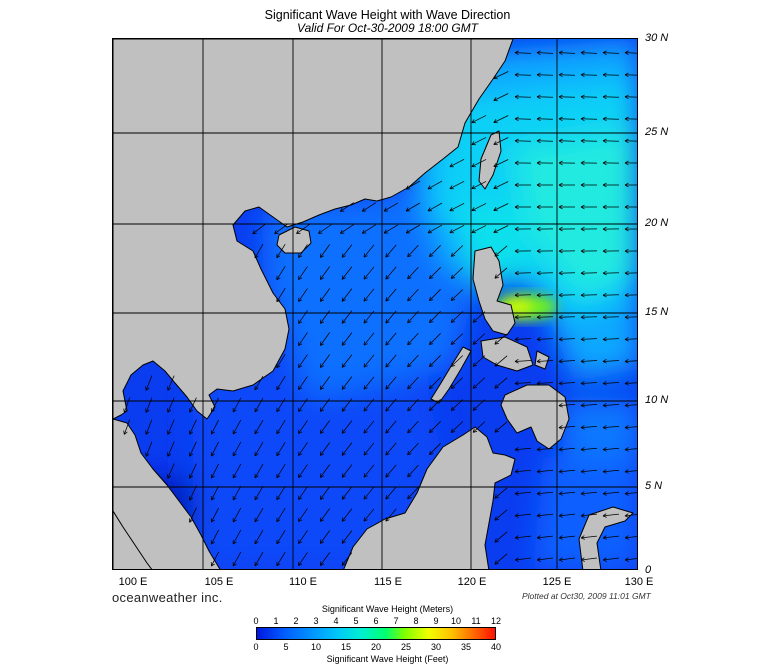  What do you see at coordinates (376, 621) in the screenshot?
I see `colorbar-meters-tick: 6` at bounding box center [376, 621].